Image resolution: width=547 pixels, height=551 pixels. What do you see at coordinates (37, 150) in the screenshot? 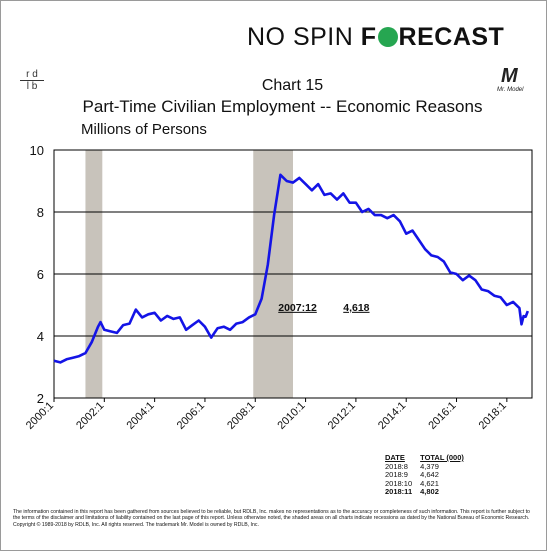
I see `y-tick-label: 10` at bounding box center [37, 150].